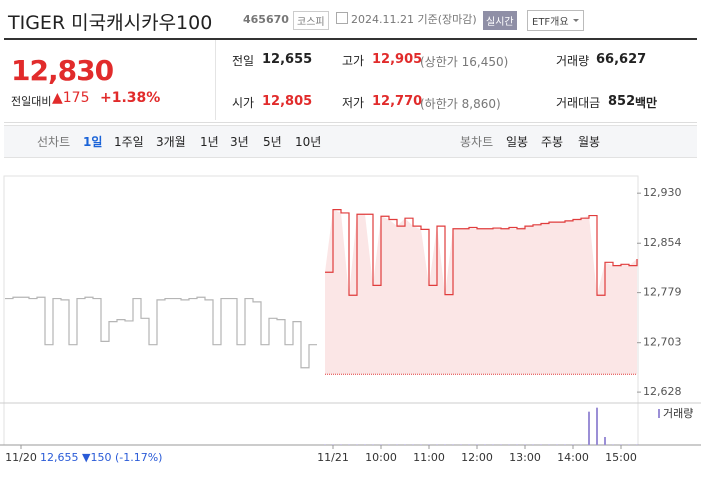  What do you see at coordinates (71, 98) in the screenshot?
I see `change: ▲175` at bounding box center [71, 98].